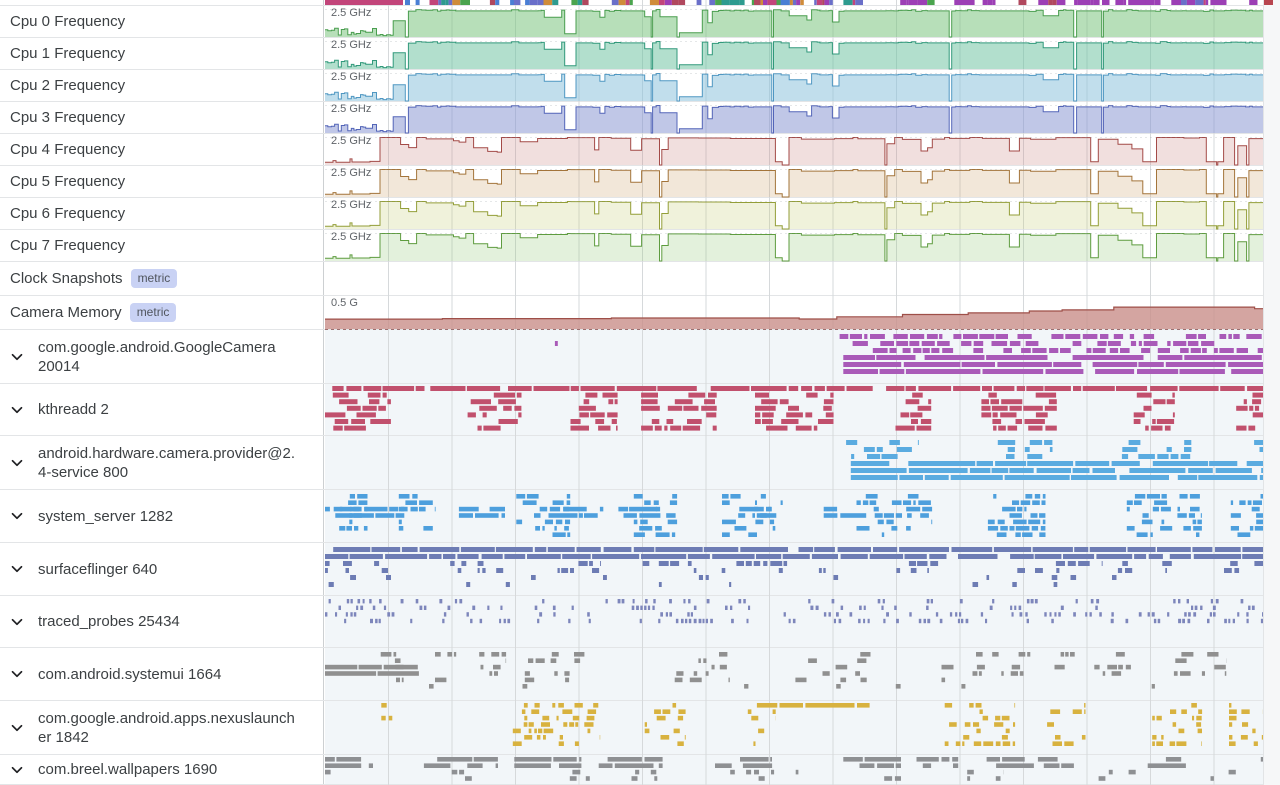 This screenshot has width=1280, height=785. I want to click on track-header-systemui: com.android.systemui 1664, so click(162, 674).